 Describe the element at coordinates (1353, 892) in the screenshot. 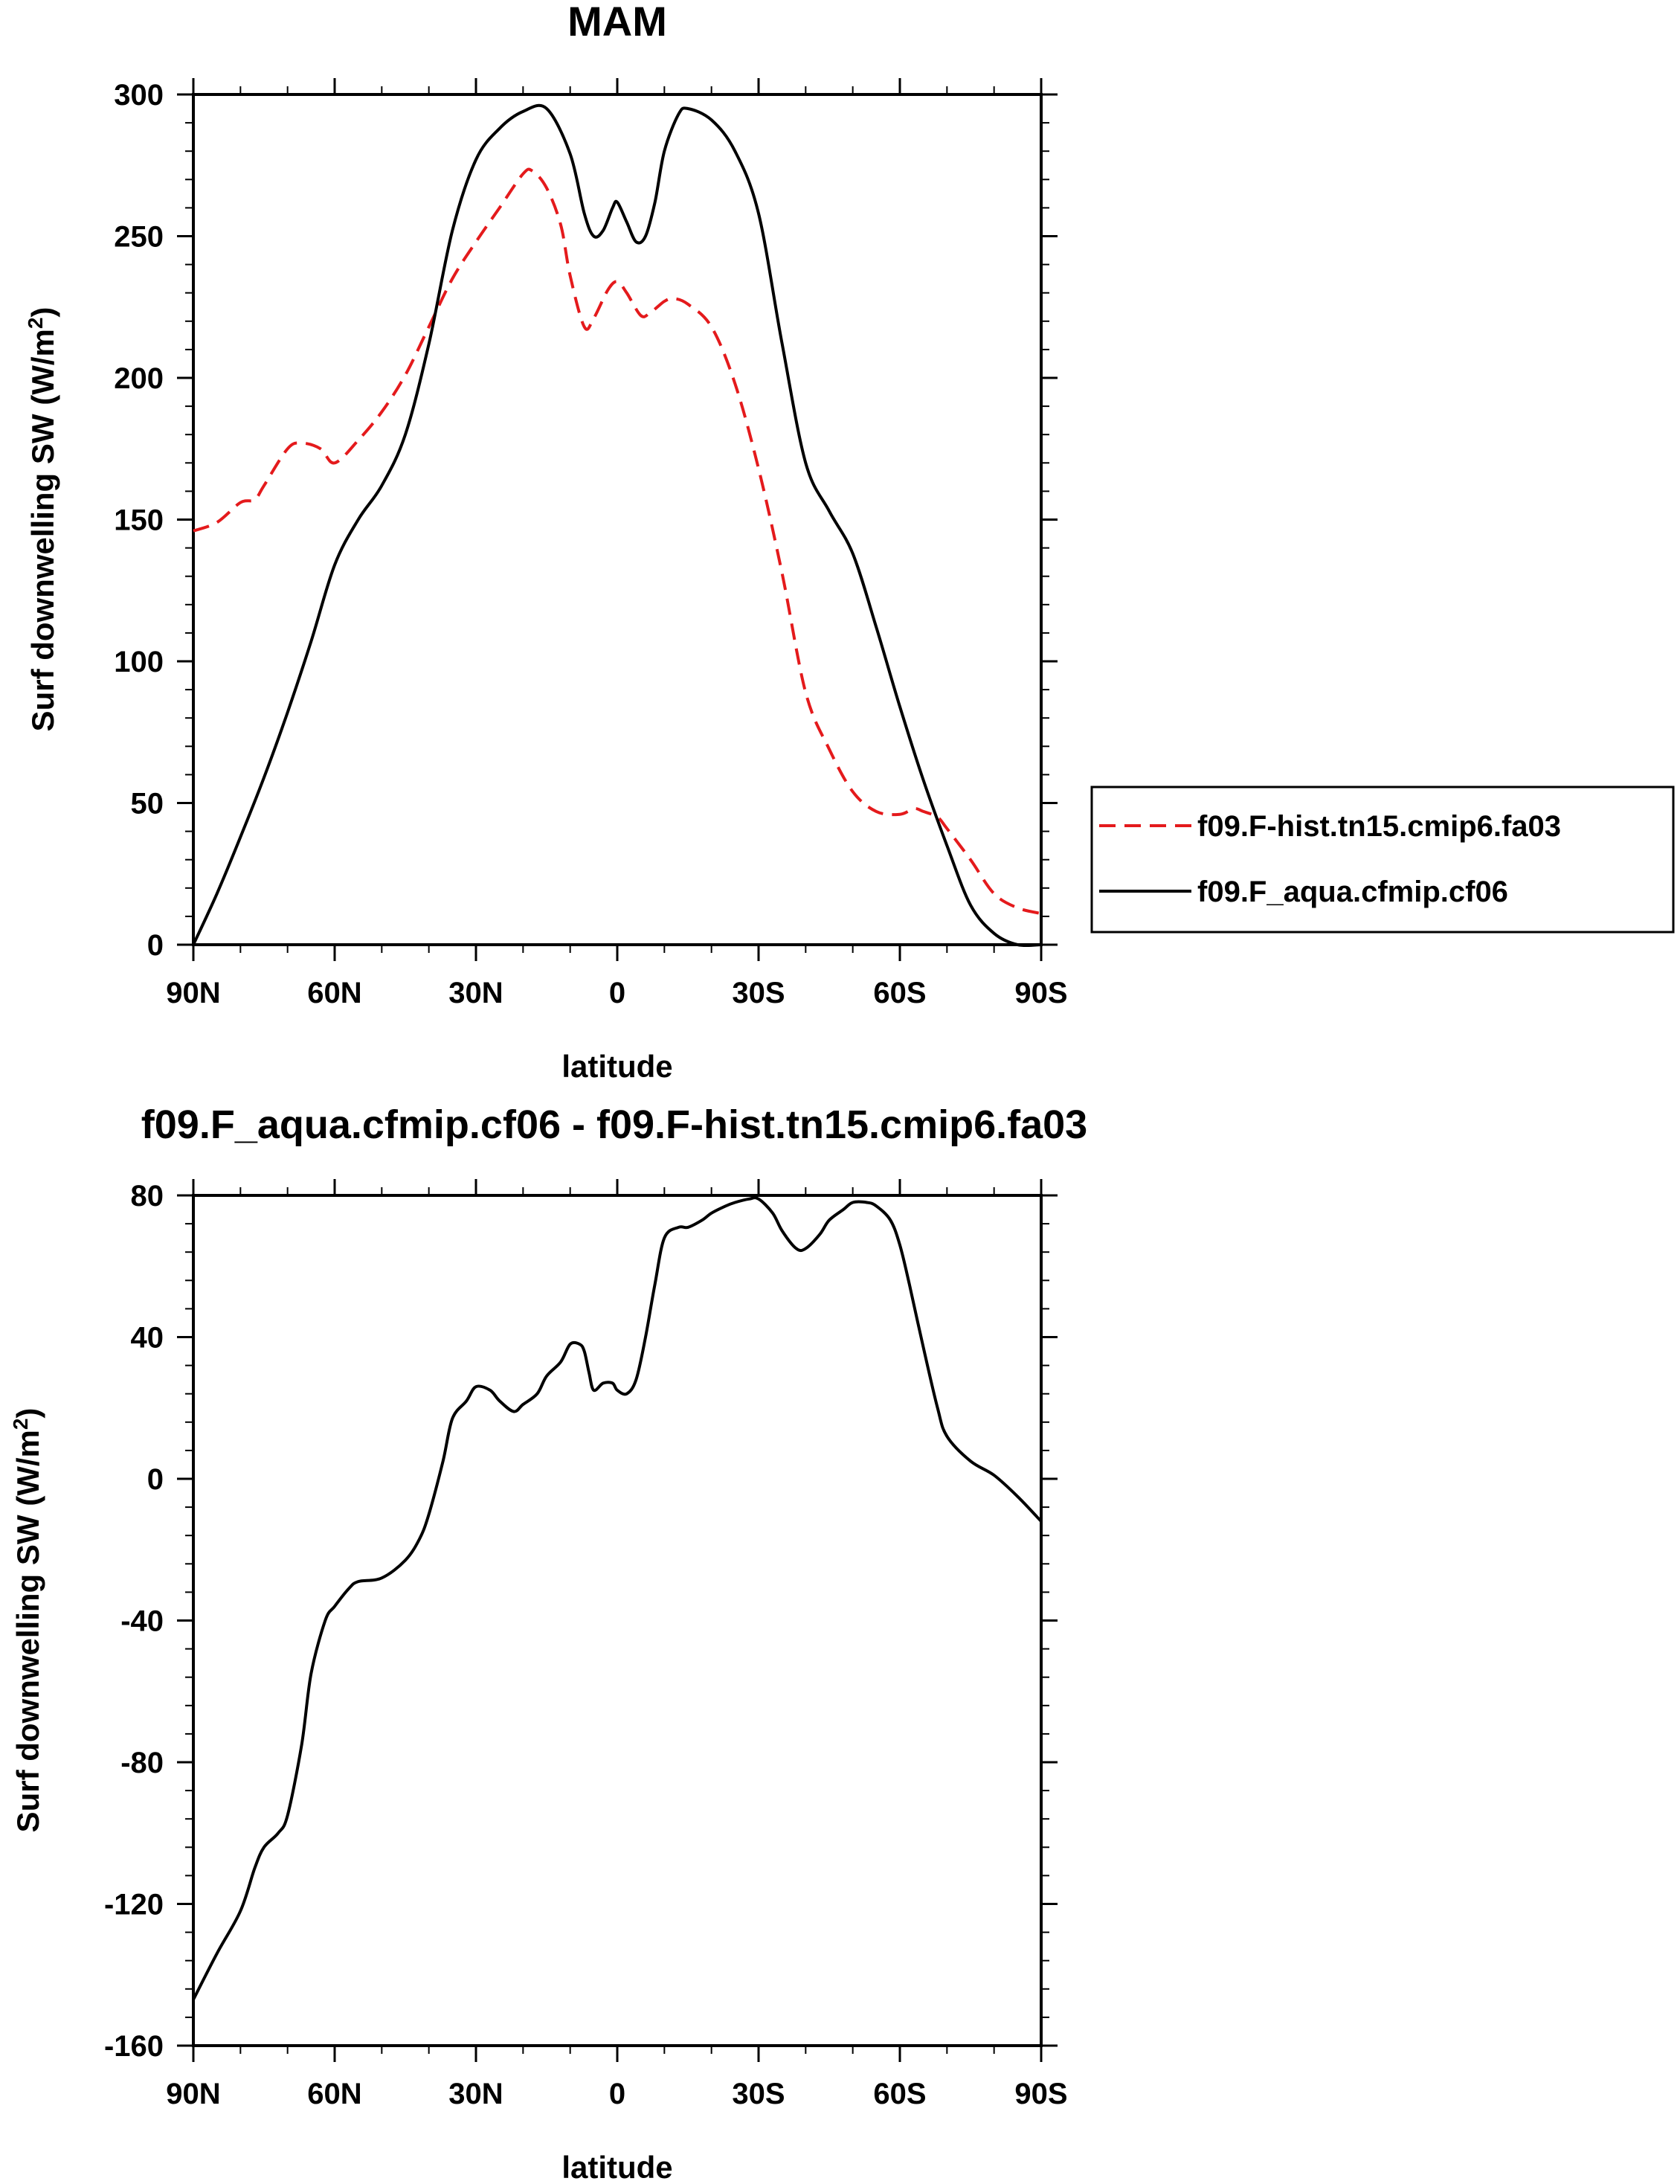

I see `legend-label-aqua: f09.F_aqua.cfmip.cf06` at that location.